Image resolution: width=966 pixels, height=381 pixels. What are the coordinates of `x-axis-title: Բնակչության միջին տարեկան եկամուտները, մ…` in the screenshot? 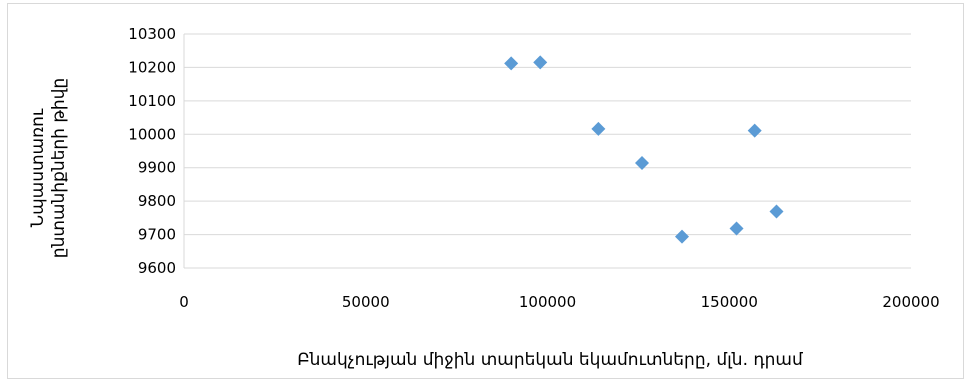 It's located at (550, 360).